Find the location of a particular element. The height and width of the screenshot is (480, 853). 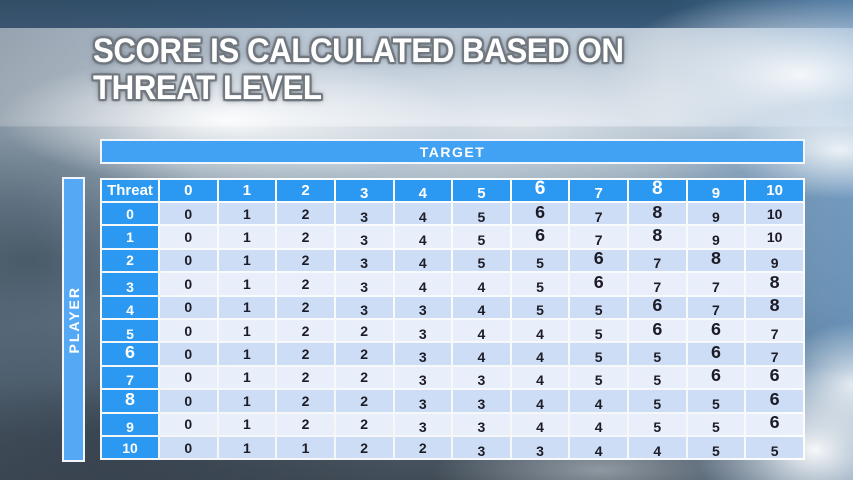

row-label-7: 7 is located at coordinates (130, 377).